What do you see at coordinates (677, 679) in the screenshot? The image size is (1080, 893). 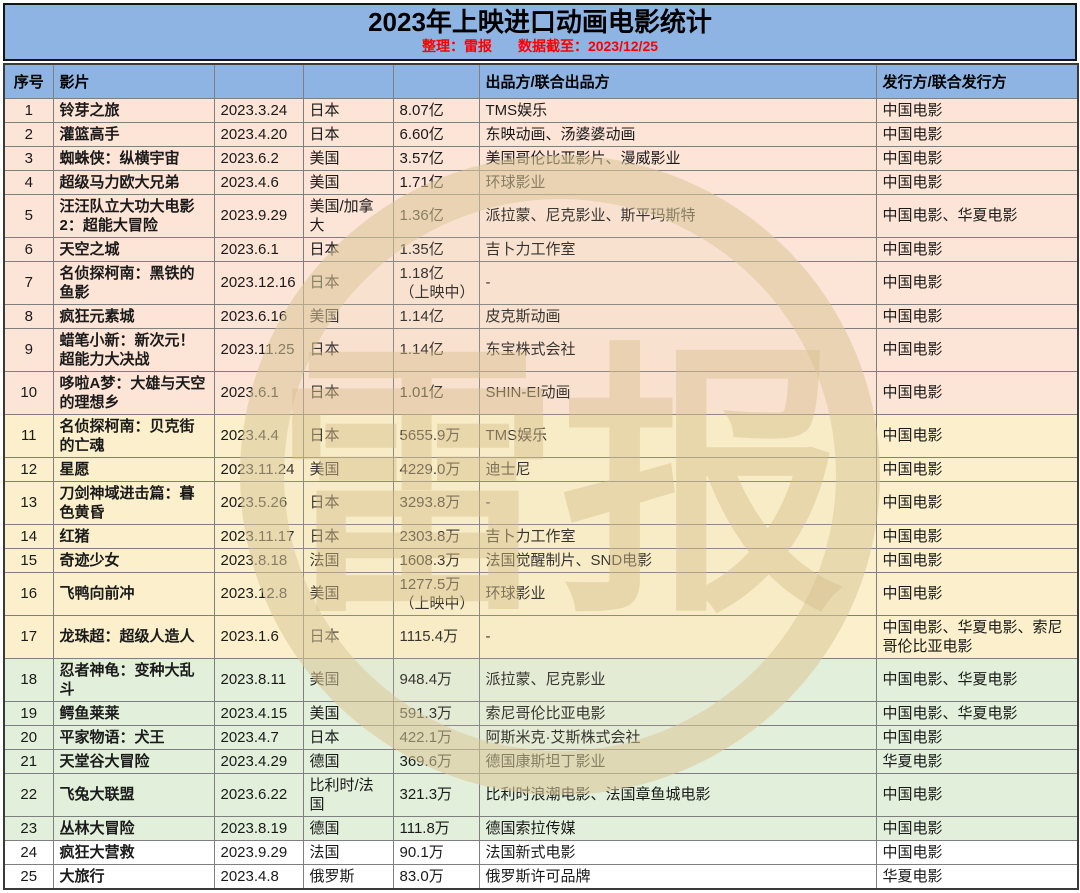 I see `cell-producer: 派拉蒙、尼克影业` at bounding box center [677, 679].